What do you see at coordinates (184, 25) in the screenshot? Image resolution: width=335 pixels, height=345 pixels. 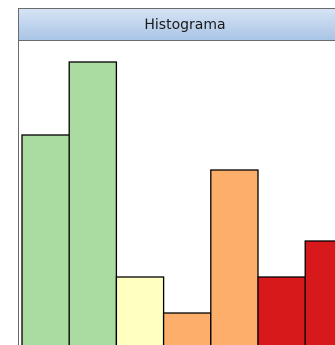 I see `chart-title: Histograma` at bounding box center [184, 25].